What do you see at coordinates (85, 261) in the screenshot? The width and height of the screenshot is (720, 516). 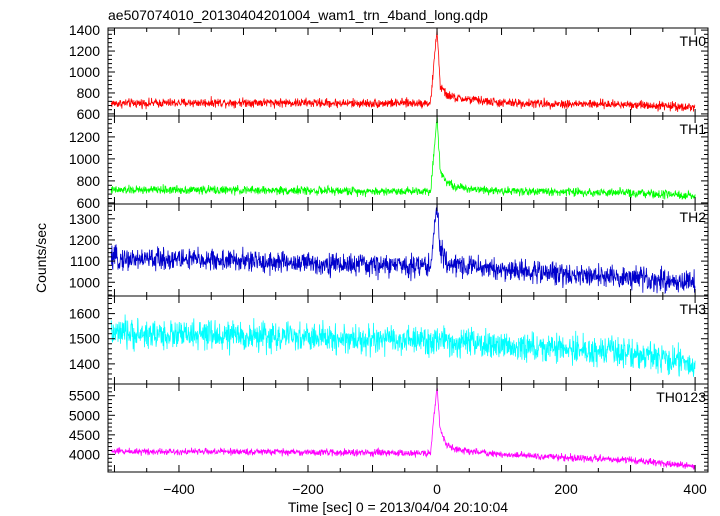 I see `y-tick-label: 1100` at bounding box center [85, 261].